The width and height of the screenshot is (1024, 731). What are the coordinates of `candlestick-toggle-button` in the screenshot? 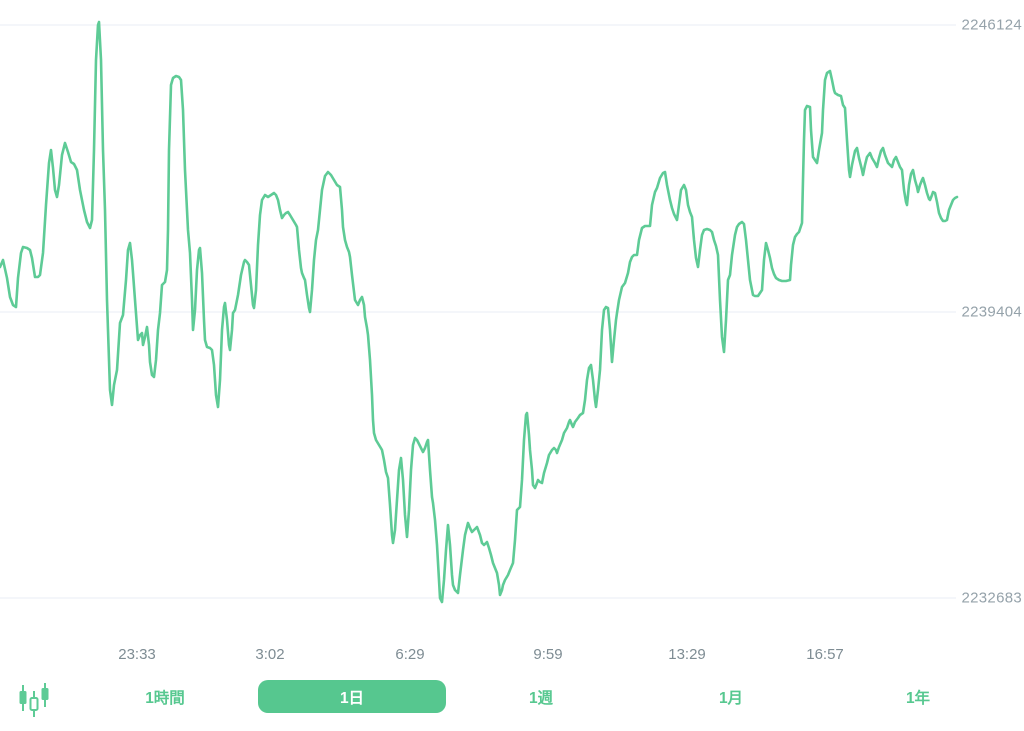 It's located at (34, 700).